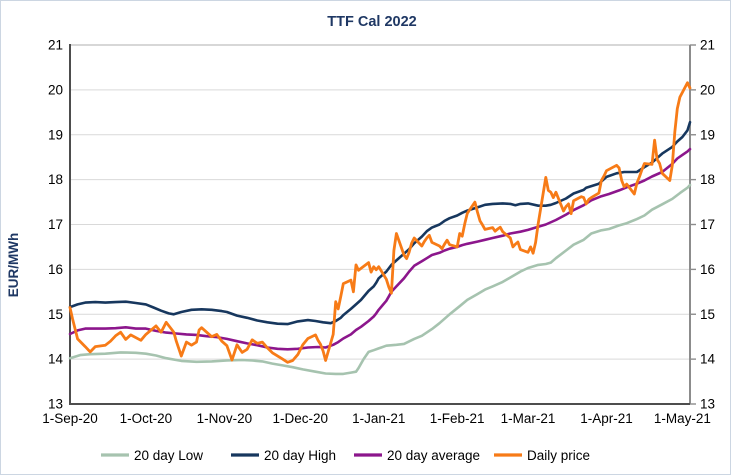  What do you see at coordinates (606, 418) in the screenshot?
I see `x-tick-label: 1-Apr-21` at bounding box center [606, 418].